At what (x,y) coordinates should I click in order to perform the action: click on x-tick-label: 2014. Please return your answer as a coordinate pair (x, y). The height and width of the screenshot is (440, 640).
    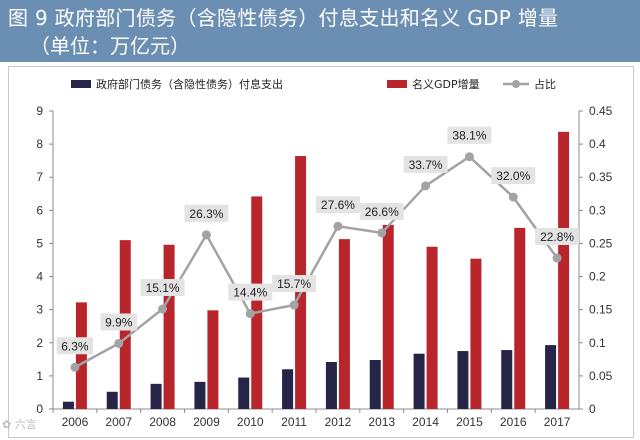
    Looking at the image, I should click on (425, 422).